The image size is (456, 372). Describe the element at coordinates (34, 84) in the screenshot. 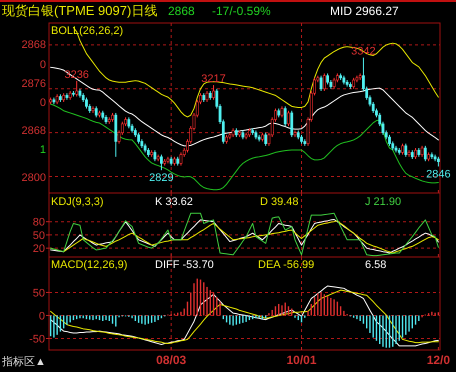

I see `text: 2876` at that location.